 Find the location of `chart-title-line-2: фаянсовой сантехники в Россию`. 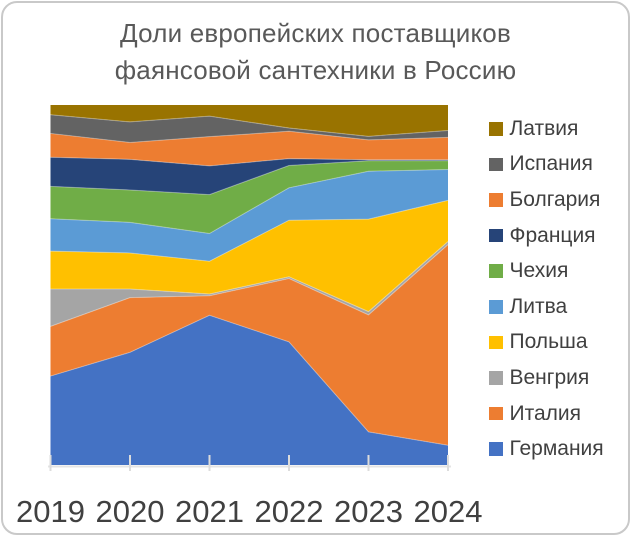

chart-title-line-2: фаянсовой сантехники в Россию is located at coordinates (315, 70).